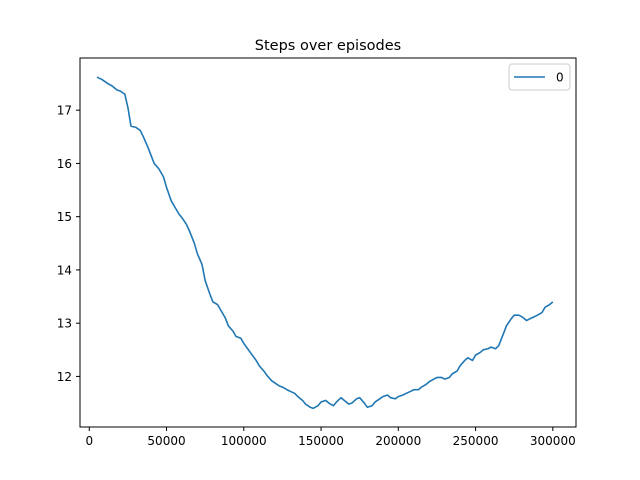 The height and width of the screenshot is (480, 640). What do you see at coordinates (539, 77) in the screenshot?
I see `legend: 0` at bounding box center [539, 77].